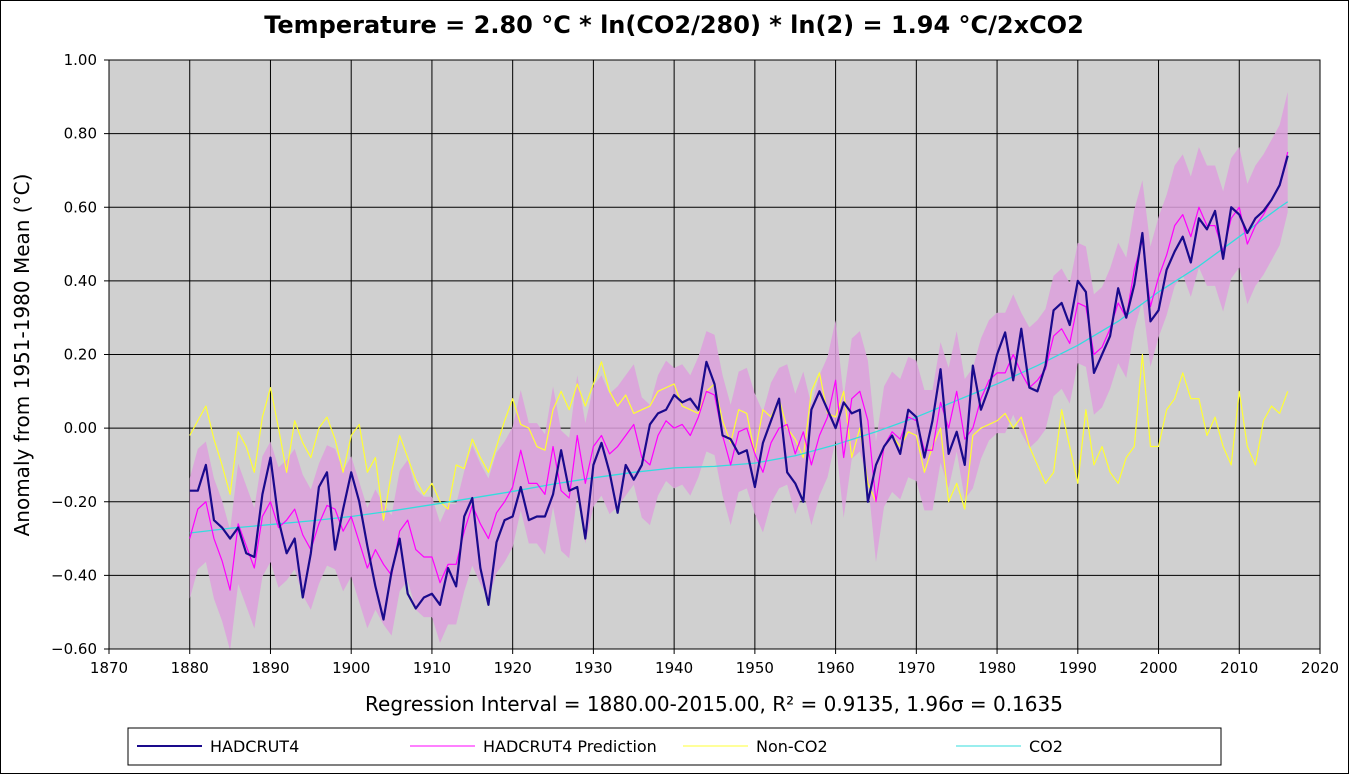 The height and width of the screenshot is (774, 1349). Describe the element at coordinates (1320, 668) in the screenshot. I see `x-tick-label: 2020` at that location.